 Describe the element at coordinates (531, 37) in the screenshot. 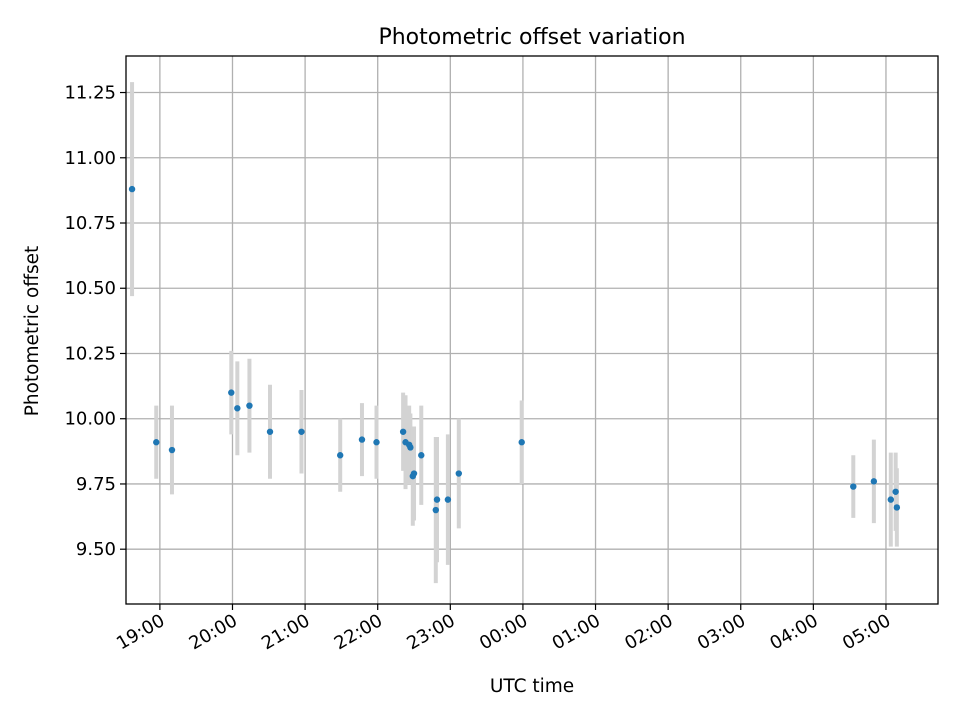

I see `chart-title: Photometric offset variation` at that location.